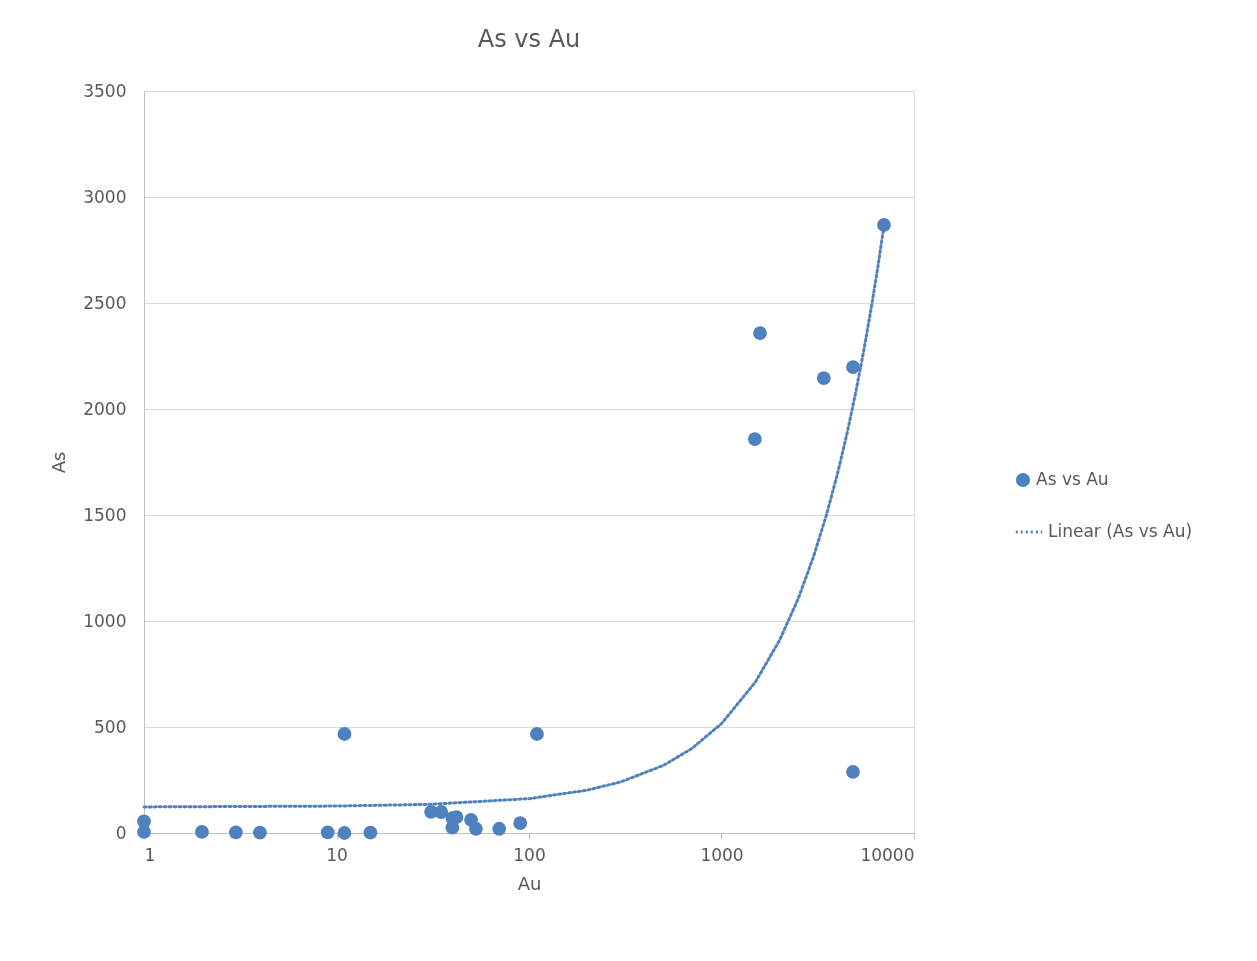 The height and width of the screenshot is (961, 1257). I want to click on x-tick-label: 10000, so click(887, 854).